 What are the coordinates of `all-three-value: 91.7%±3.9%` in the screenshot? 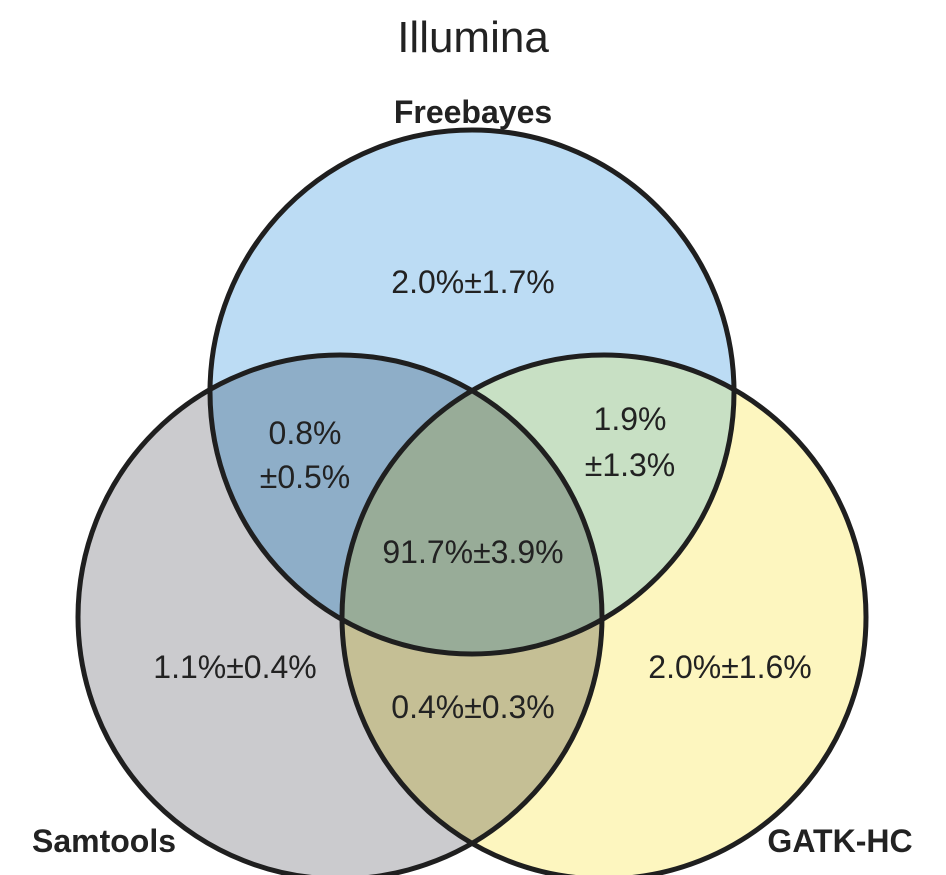 It's located at (472, 552).